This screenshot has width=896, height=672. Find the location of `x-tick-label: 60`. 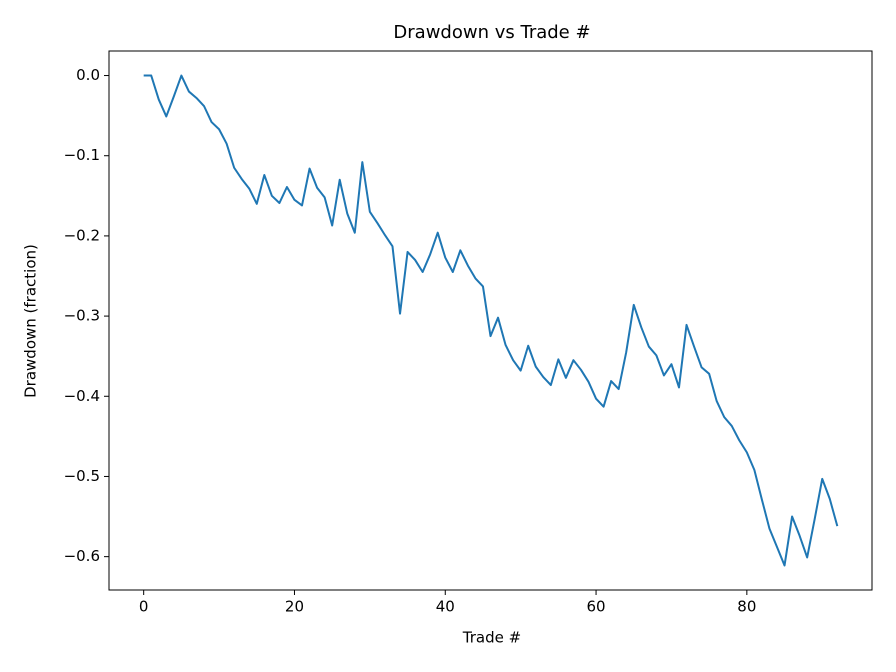

x-tick-label: 60 is located at coordinates (596, 607).